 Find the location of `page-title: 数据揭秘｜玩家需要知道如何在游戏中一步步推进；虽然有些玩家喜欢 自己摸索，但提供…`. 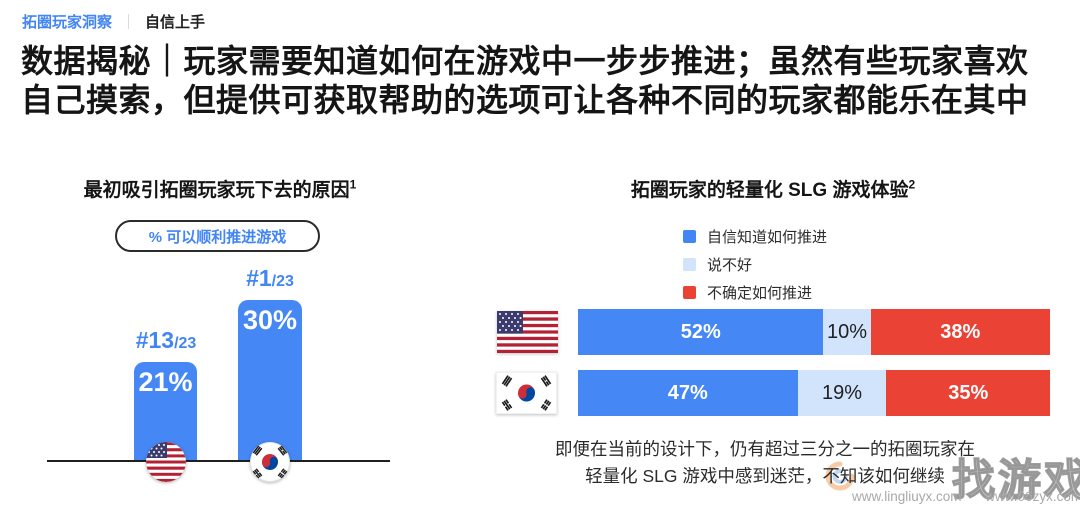

page-title: 数据揭秘｜玩家需要知道如何在游戏中一步步推进；虽然有些玩家喜欢 自己摸索，但提供… is located at coordinates (546, 81).